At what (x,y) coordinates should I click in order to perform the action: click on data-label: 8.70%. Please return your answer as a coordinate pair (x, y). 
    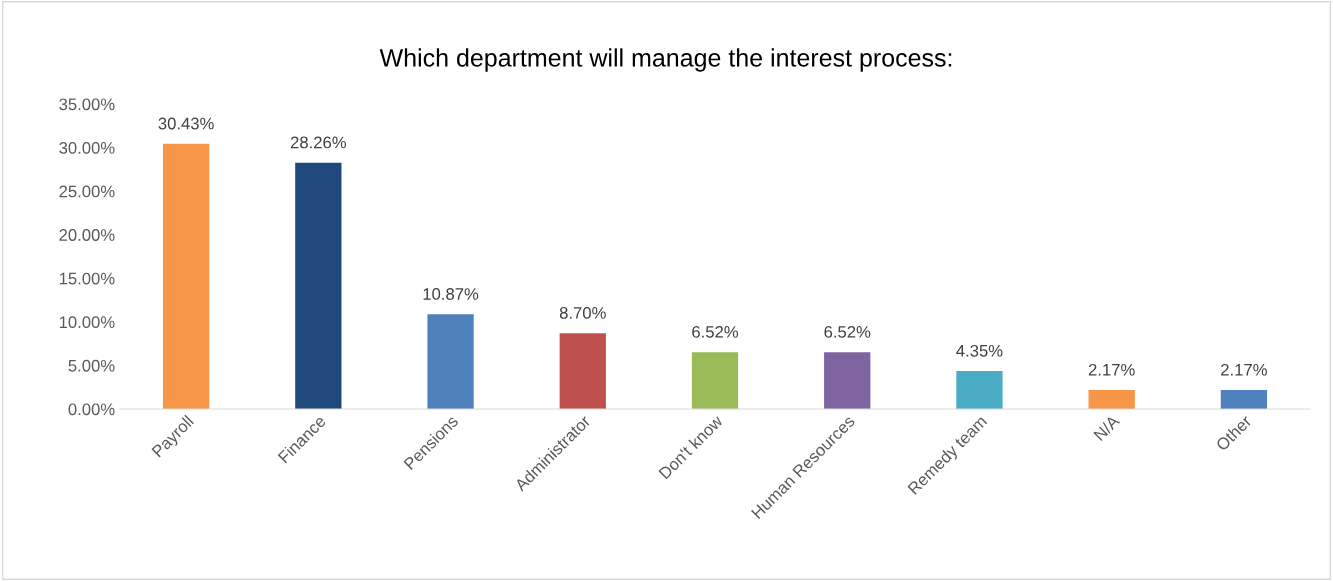
    Looking at the image, I should click on (582, 312).